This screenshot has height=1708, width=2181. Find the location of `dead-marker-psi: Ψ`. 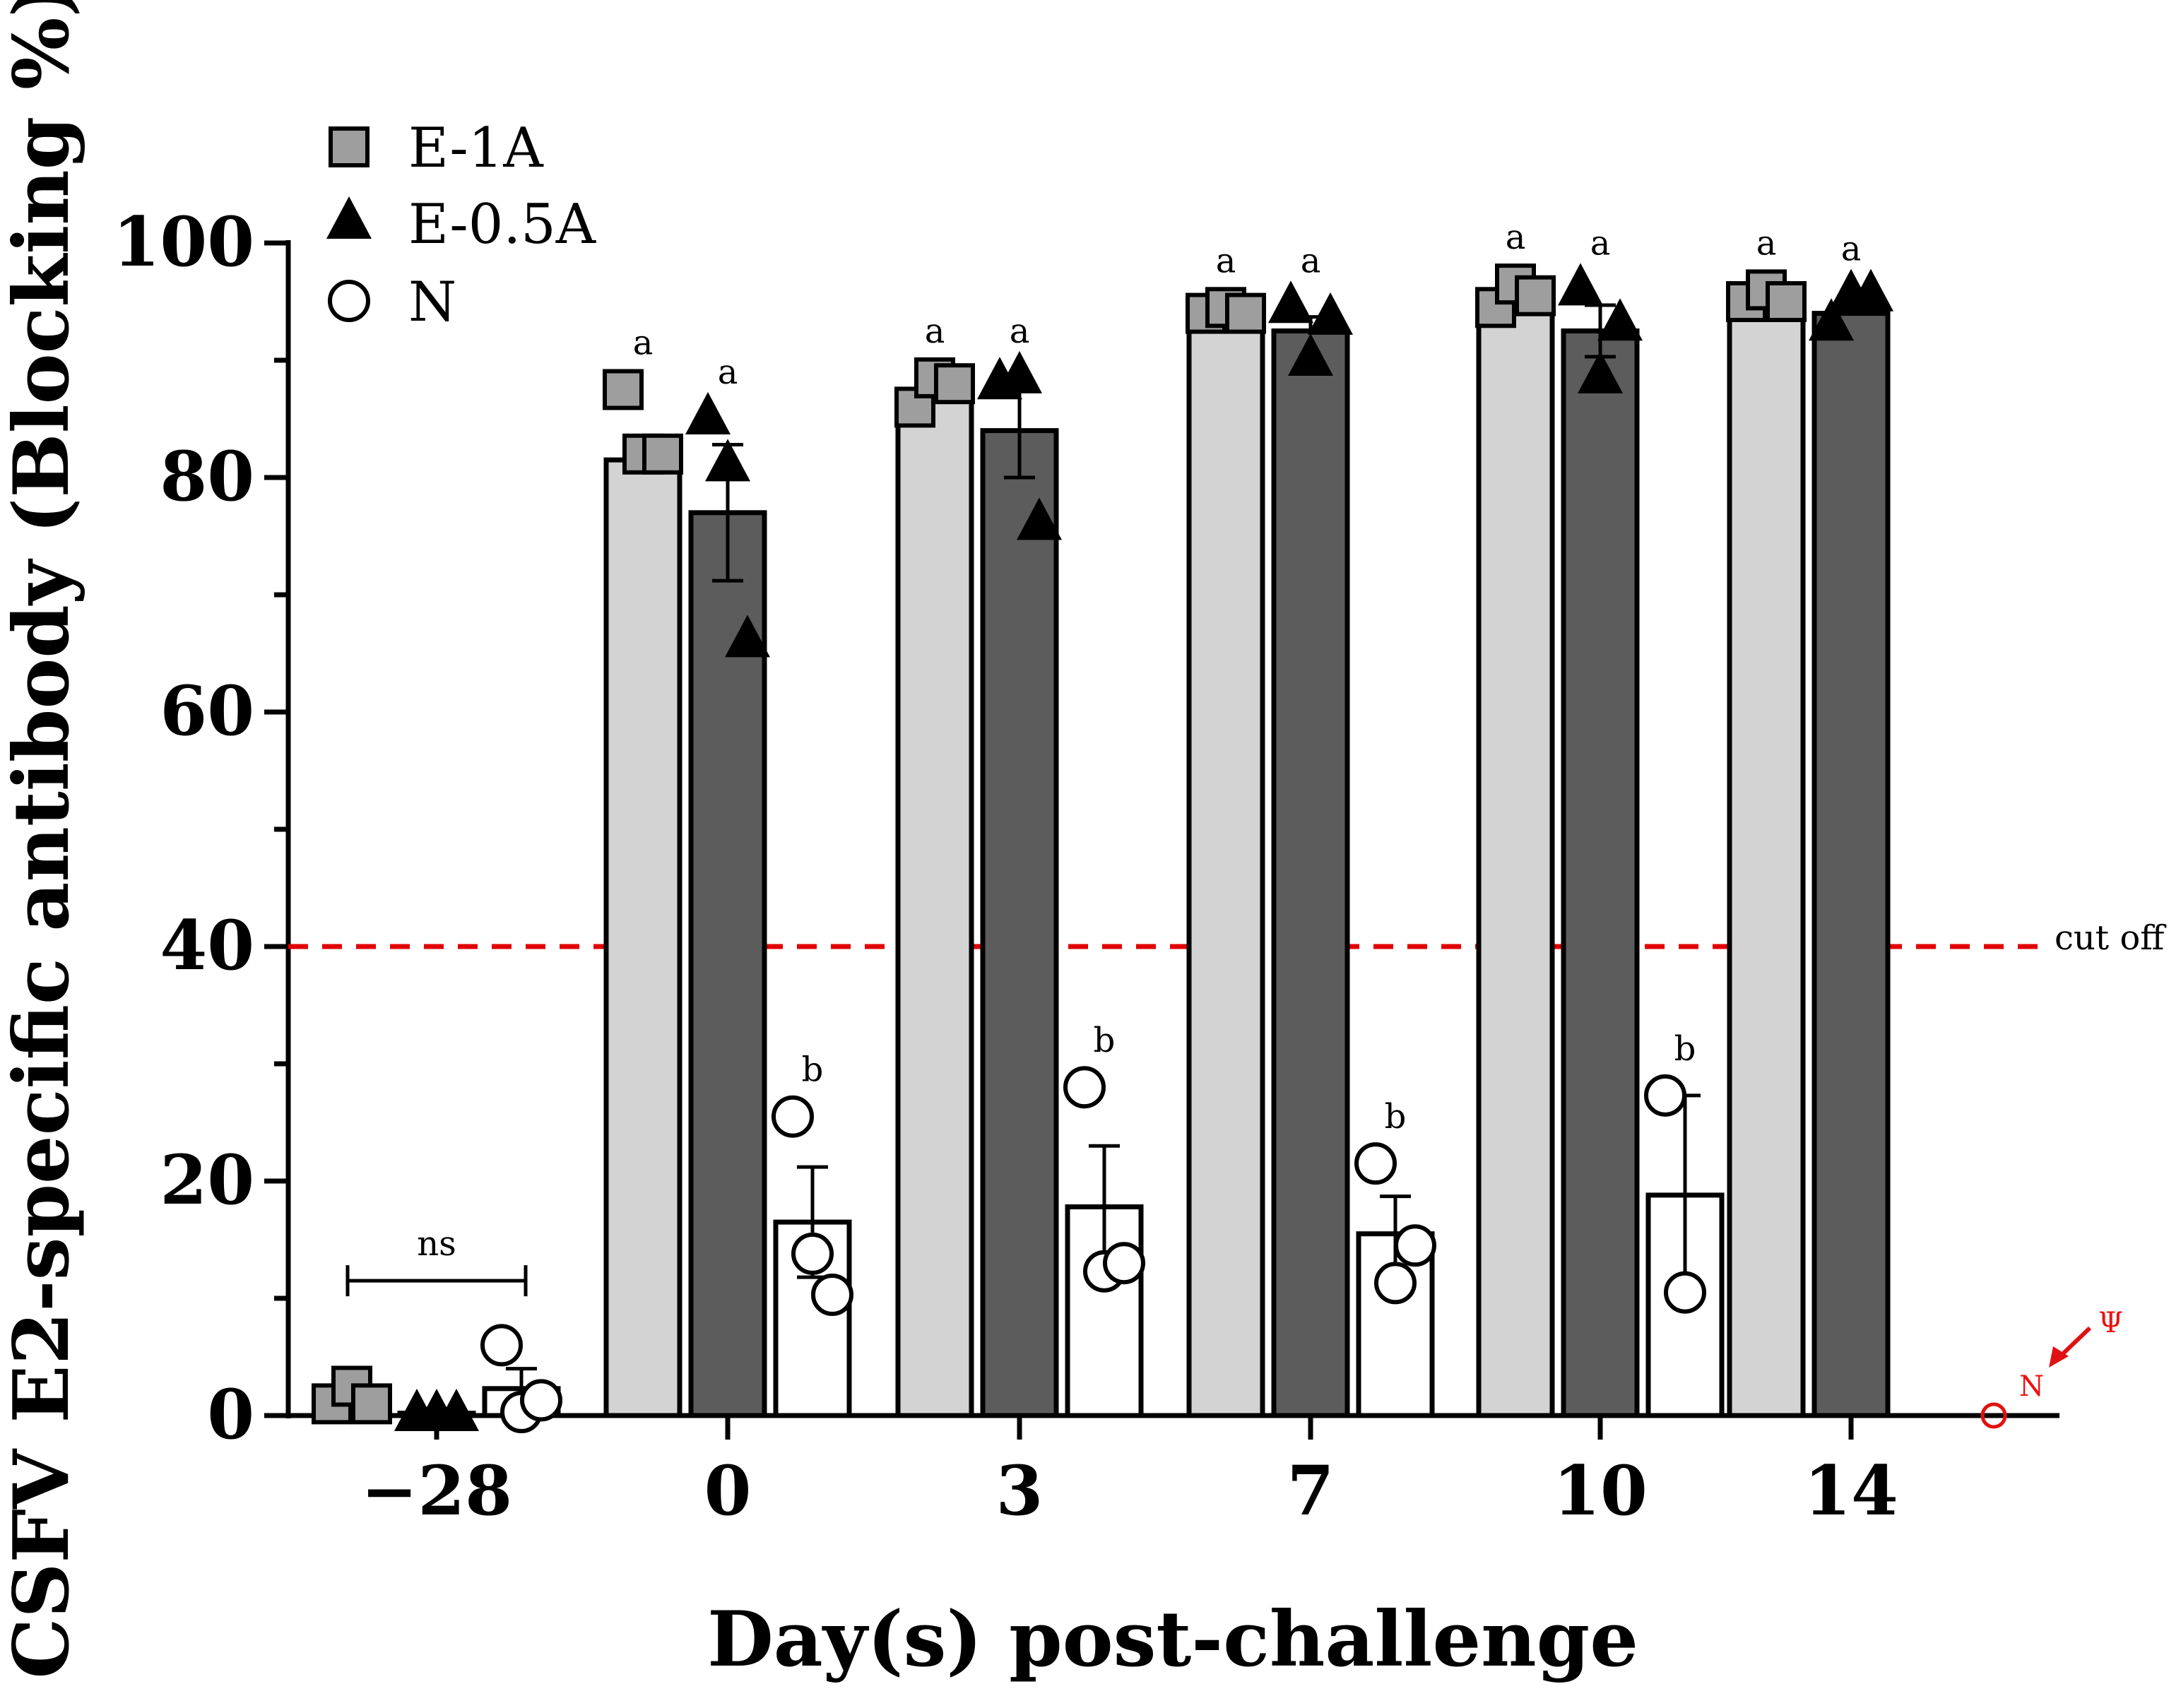

dead-marker-psi: Ψ is located at coordinates (2110, 1323).